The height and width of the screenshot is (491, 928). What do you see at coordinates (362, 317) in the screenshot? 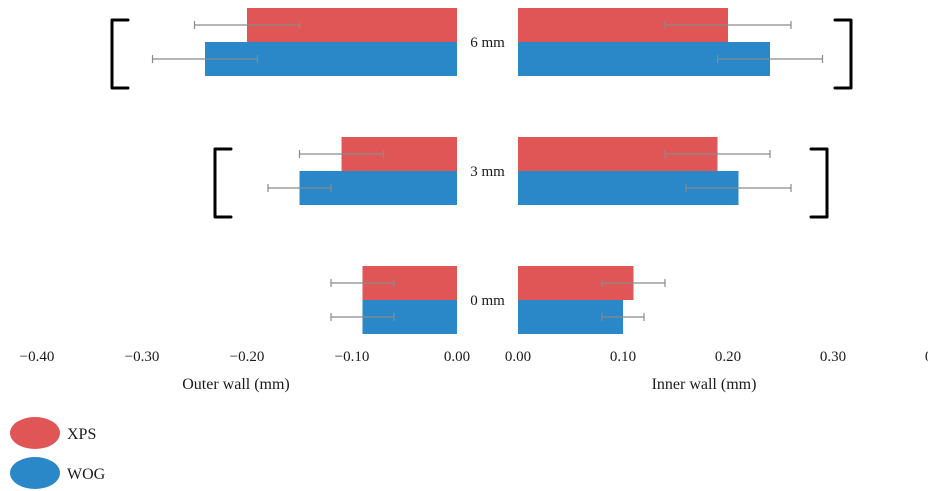
I see `errorbar-outer-wog-0mm` at bounding box center [362, 317].